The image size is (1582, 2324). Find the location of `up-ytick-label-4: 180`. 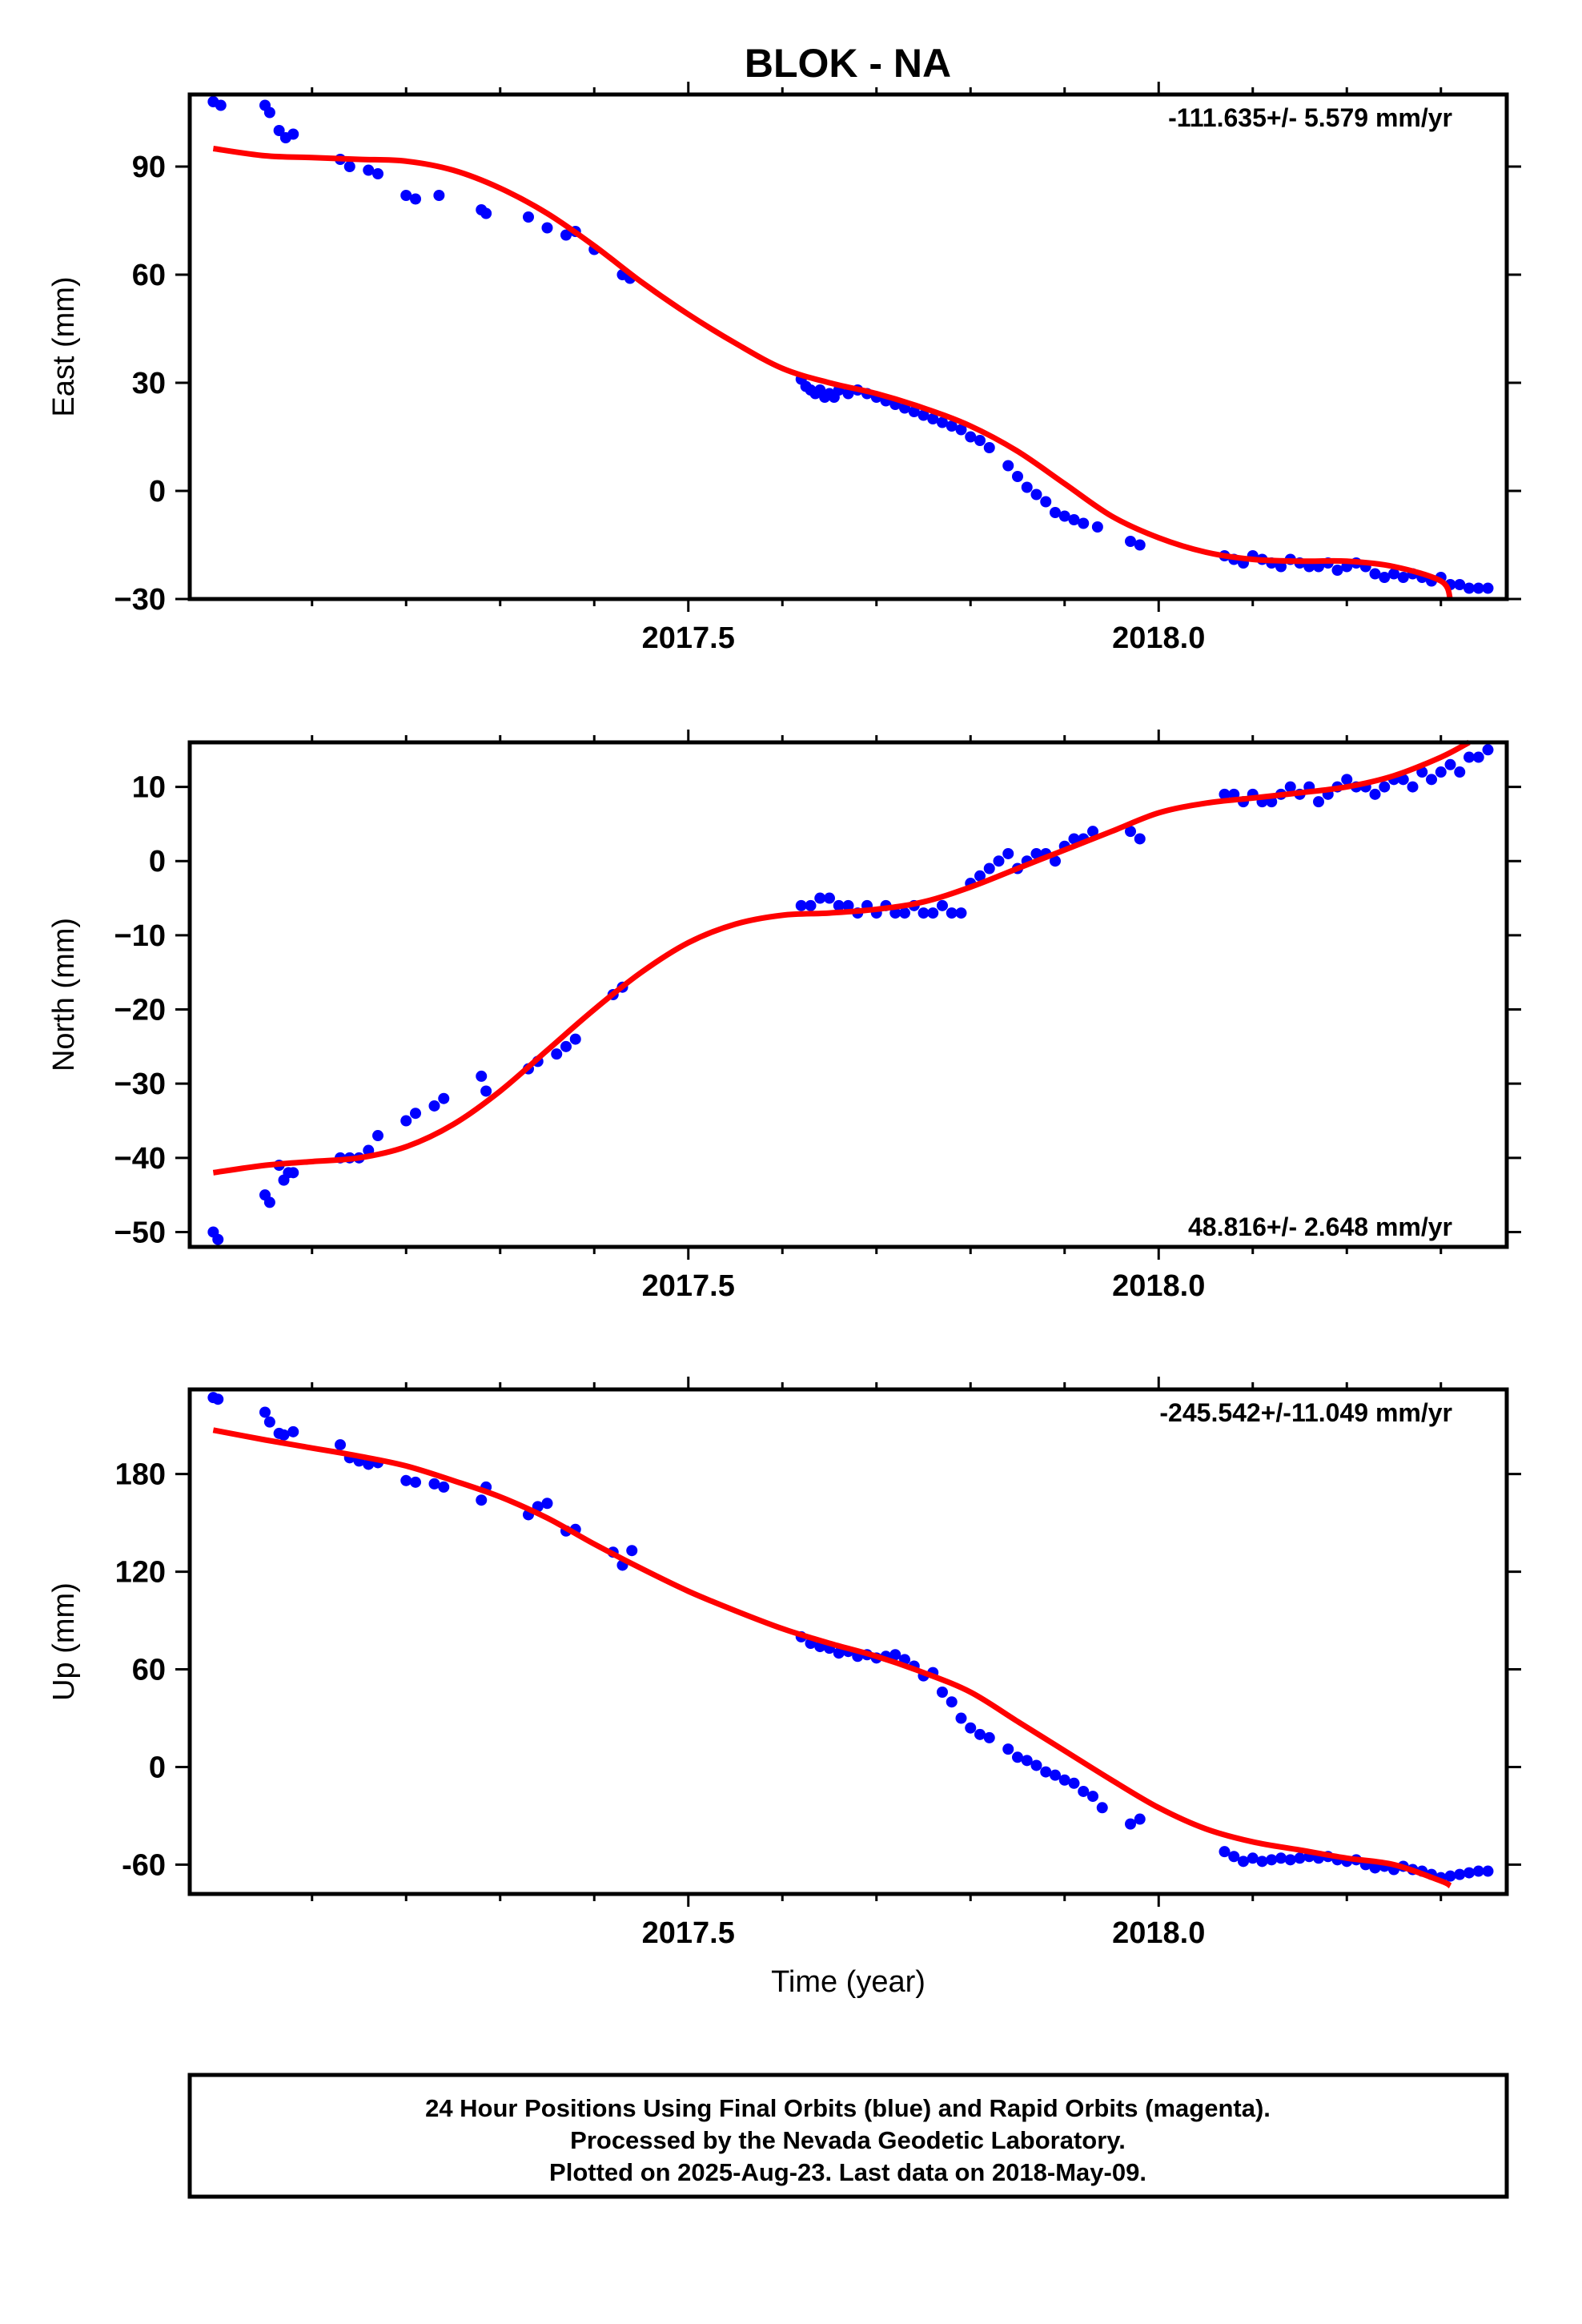

up-ytick-label-4: 180 is located at coordinates (140, 1475).